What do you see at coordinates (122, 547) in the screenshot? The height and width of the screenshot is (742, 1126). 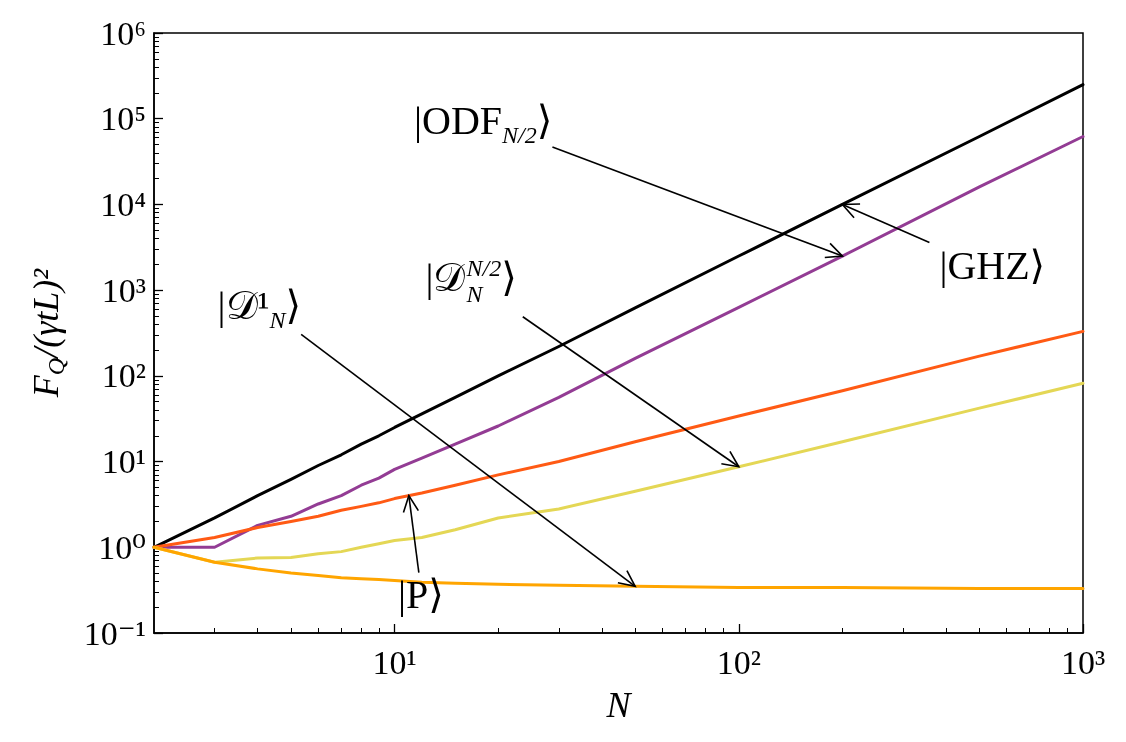 I see `y-tick-label: 10⁰` at bounding box center [122, 547].